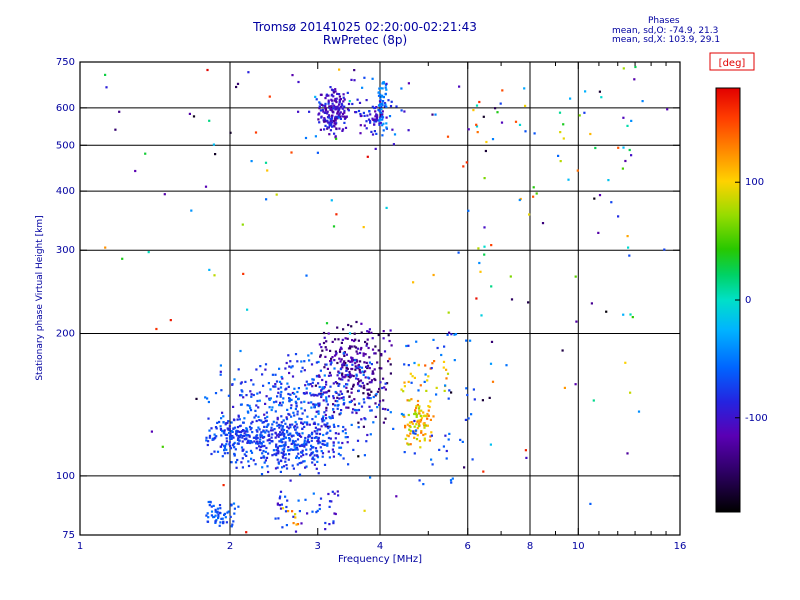  What do you see at coordinates (65, 476) in the screenshot?
I see `y-tick-label: 100` at bounding box center [65, 476].